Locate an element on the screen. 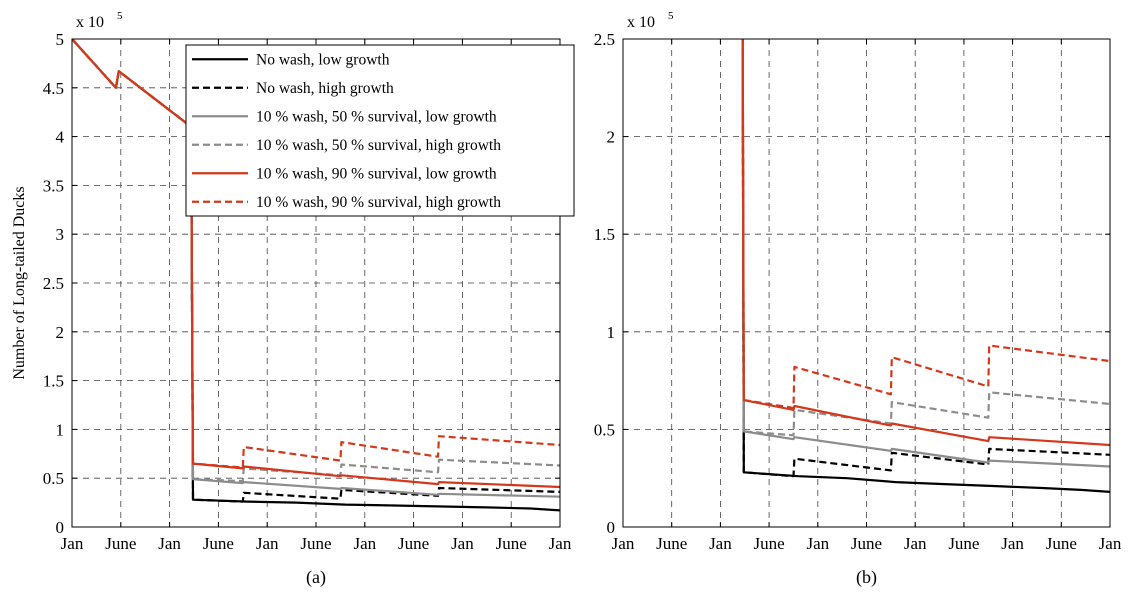 This screenshot has width=1134, height=592. legend-label-1: No wash, low growth is located at coordinates (323, 59).